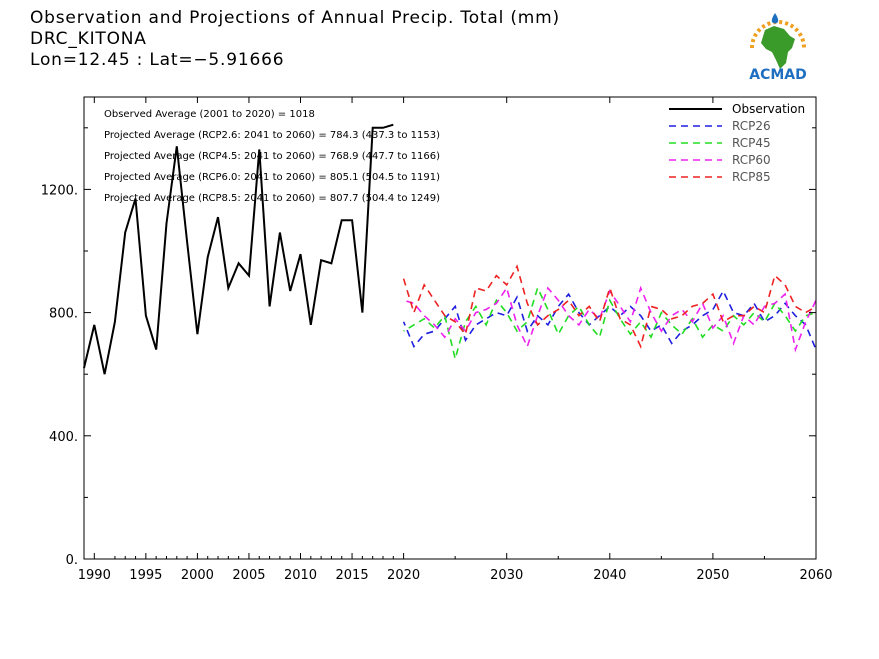  I want to click on x-tick-label: 2015, so click(352, 575).